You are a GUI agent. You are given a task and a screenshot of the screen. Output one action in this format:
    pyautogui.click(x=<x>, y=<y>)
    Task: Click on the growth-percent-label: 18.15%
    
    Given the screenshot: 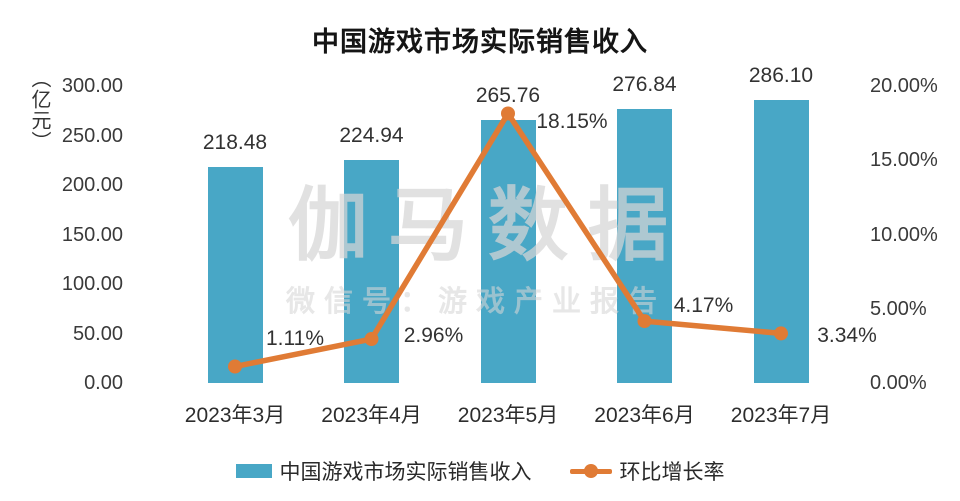 What is the action you would take?
    pyautogui.click(x=572, y=122)
    